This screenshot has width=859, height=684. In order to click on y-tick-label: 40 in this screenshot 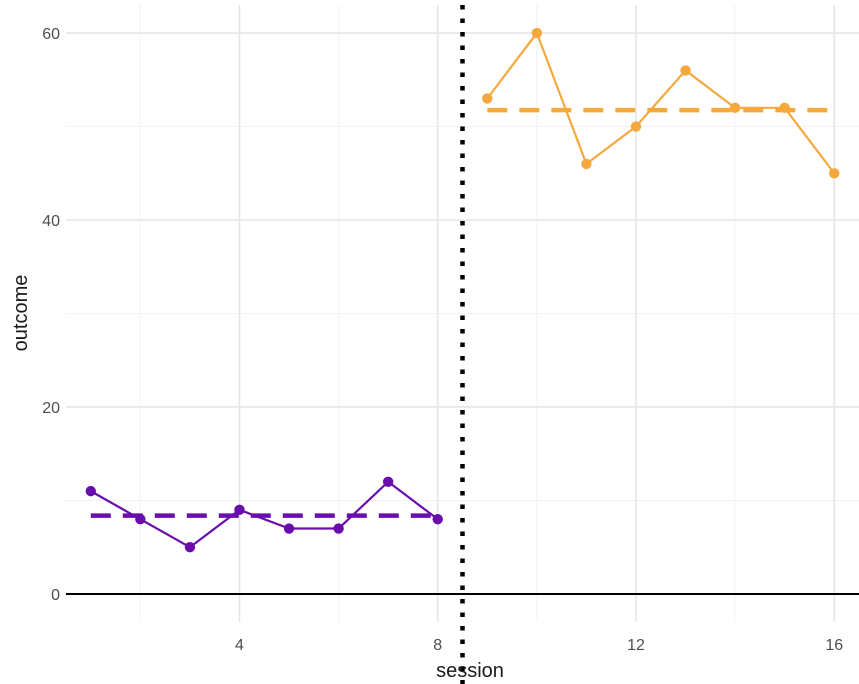, I will do `click(51, 221)`.